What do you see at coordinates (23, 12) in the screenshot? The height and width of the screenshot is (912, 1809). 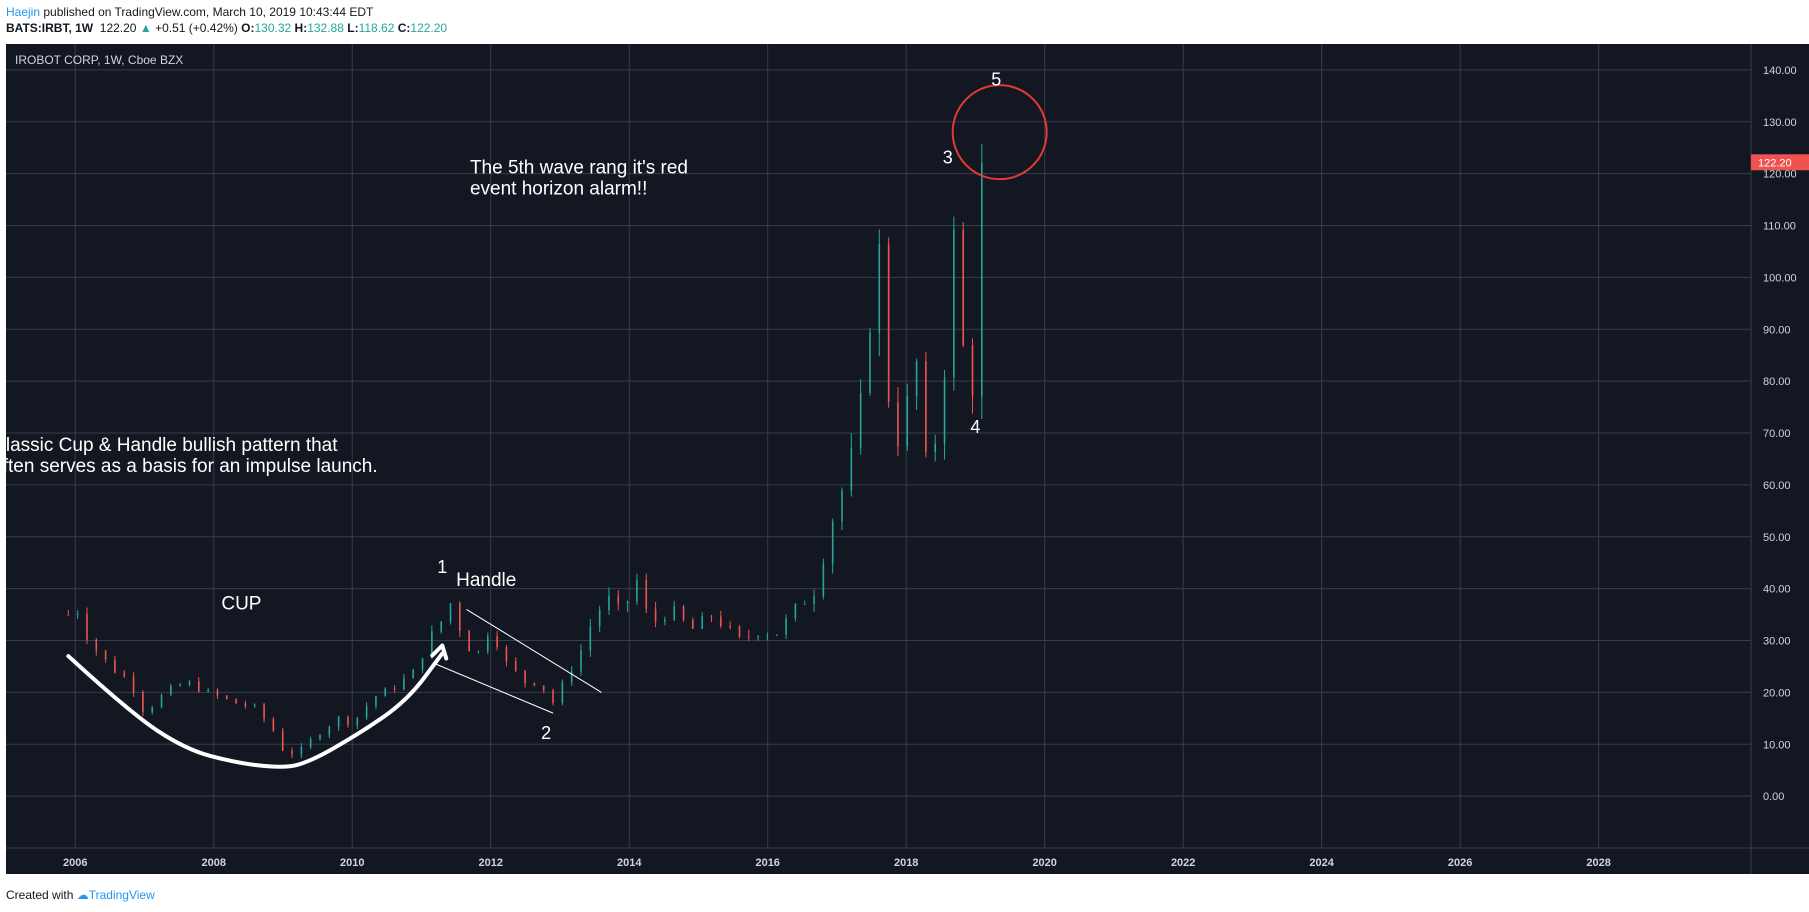 I see `author-link: Haejin` at bounding box center [23, 12].